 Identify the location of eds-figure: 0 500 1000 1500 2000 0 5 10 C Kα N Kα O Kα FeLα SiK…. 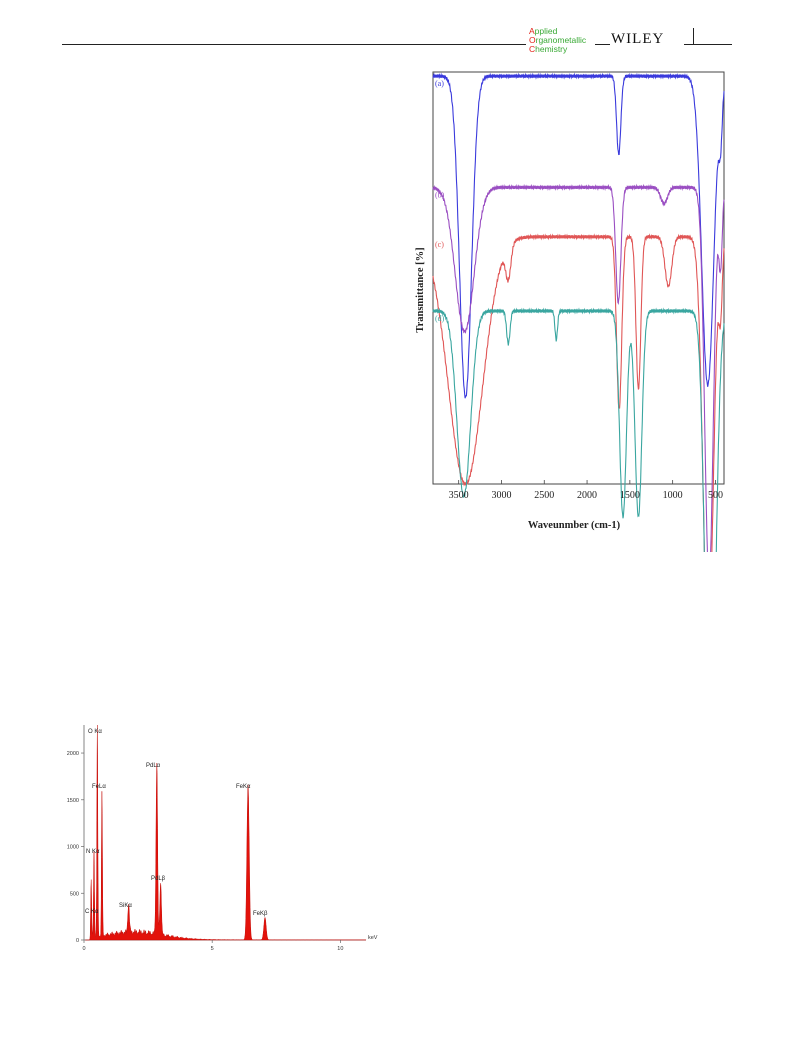
(222, 838).